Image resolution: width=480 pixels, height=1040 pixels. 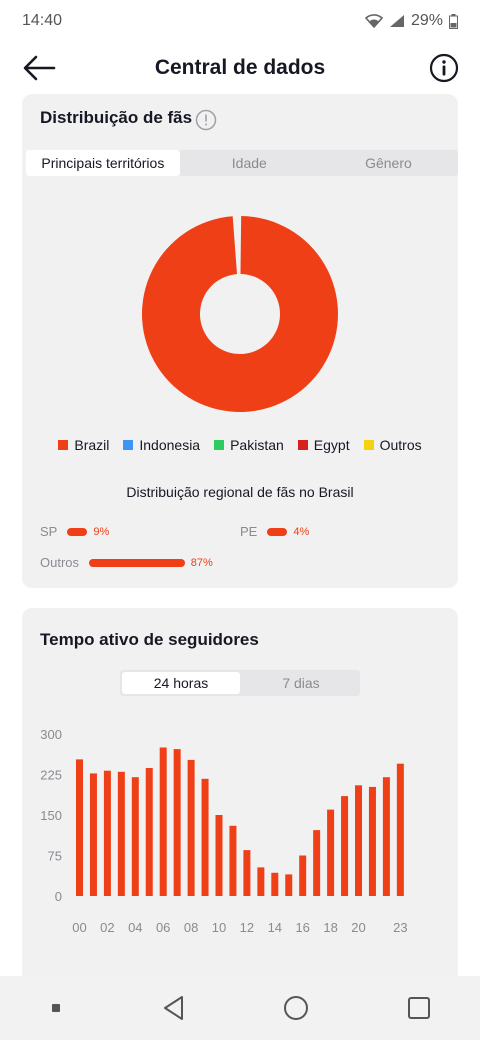 I want to click on legend-item-brazil: Brazil, so click(x=83, y=445).